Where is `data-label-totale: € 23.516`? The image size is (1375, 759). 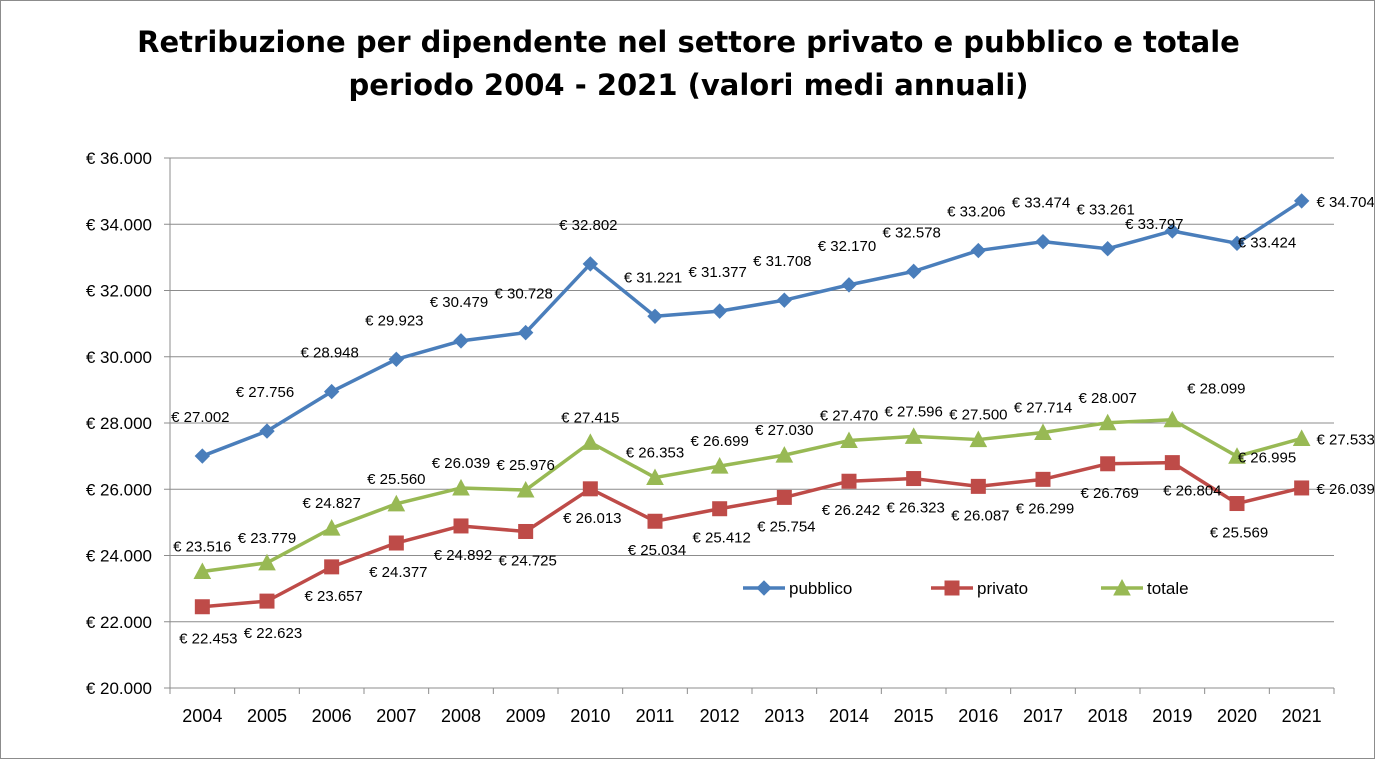 data-label-totale: € 23.516 is located at coordinates (202, 547).